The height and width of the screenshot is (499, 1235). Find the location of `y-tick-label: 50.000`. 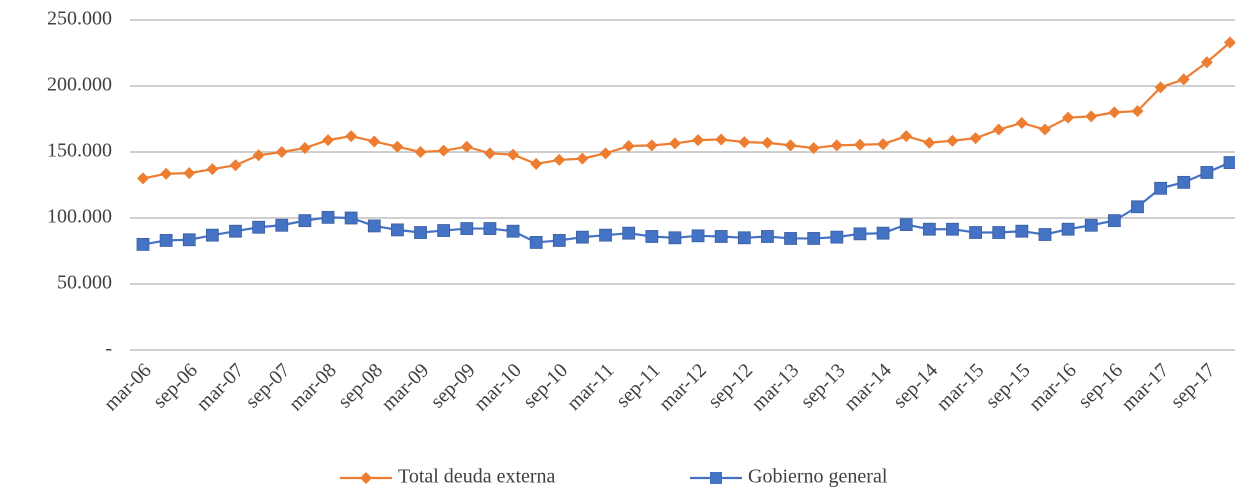

y-tick-label: 50.000 is located at coordinates (84, 283).